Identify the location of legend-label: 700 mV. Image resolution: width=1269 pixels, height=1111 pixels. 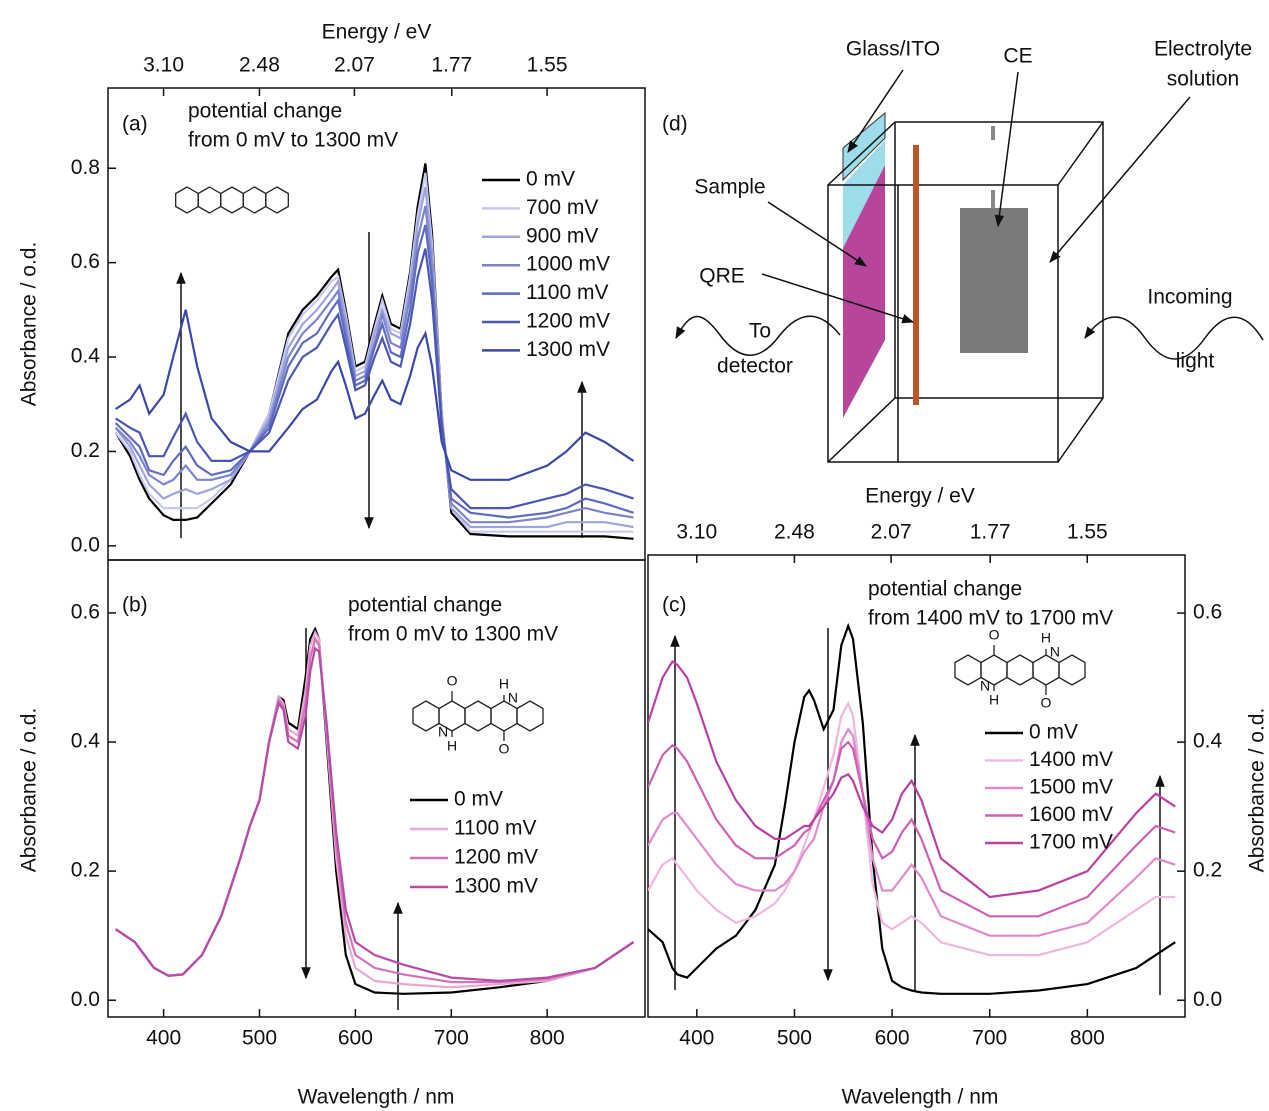
(562, 207).